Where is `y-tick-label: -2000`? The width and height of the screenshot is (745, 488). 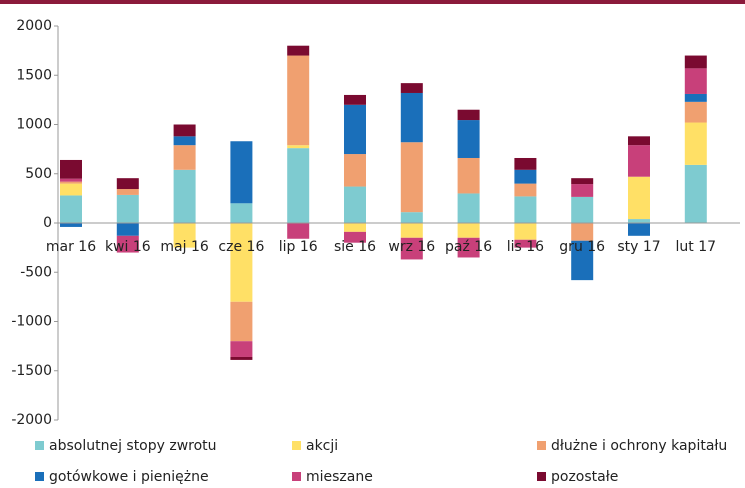
y-tick-label: -2000 is located at coordinates (31, 420).